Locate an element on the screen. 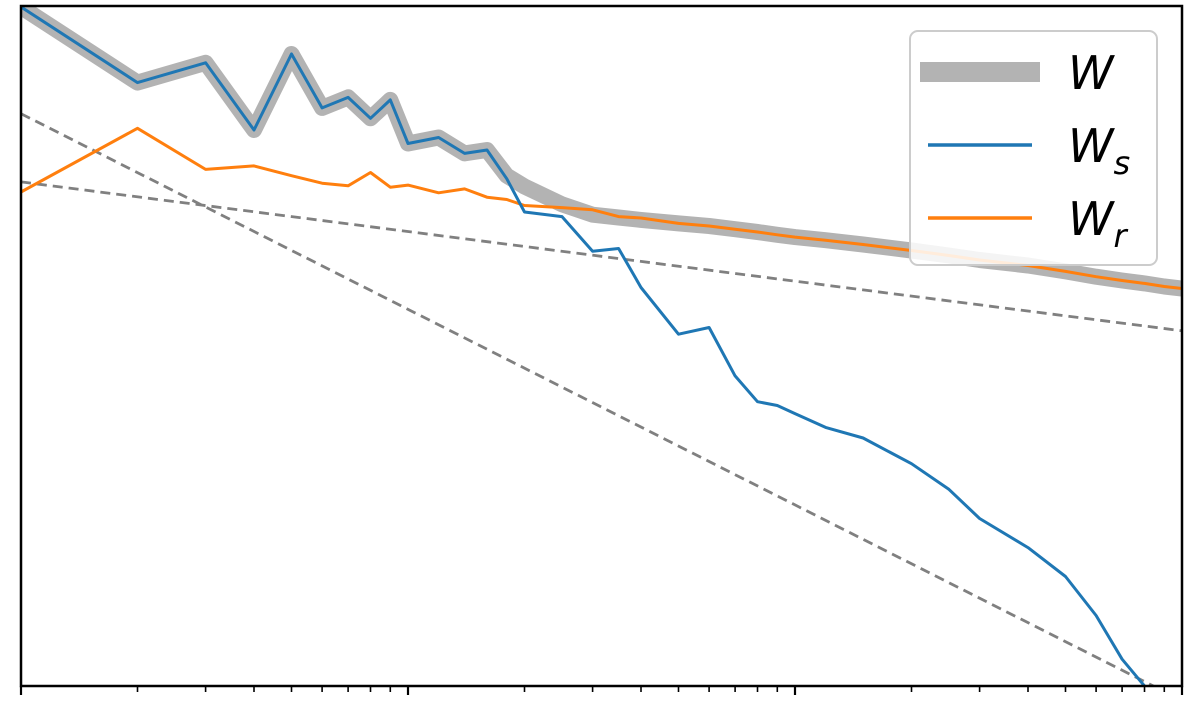  x-axis-ticks is located at coordinates (601, 690).